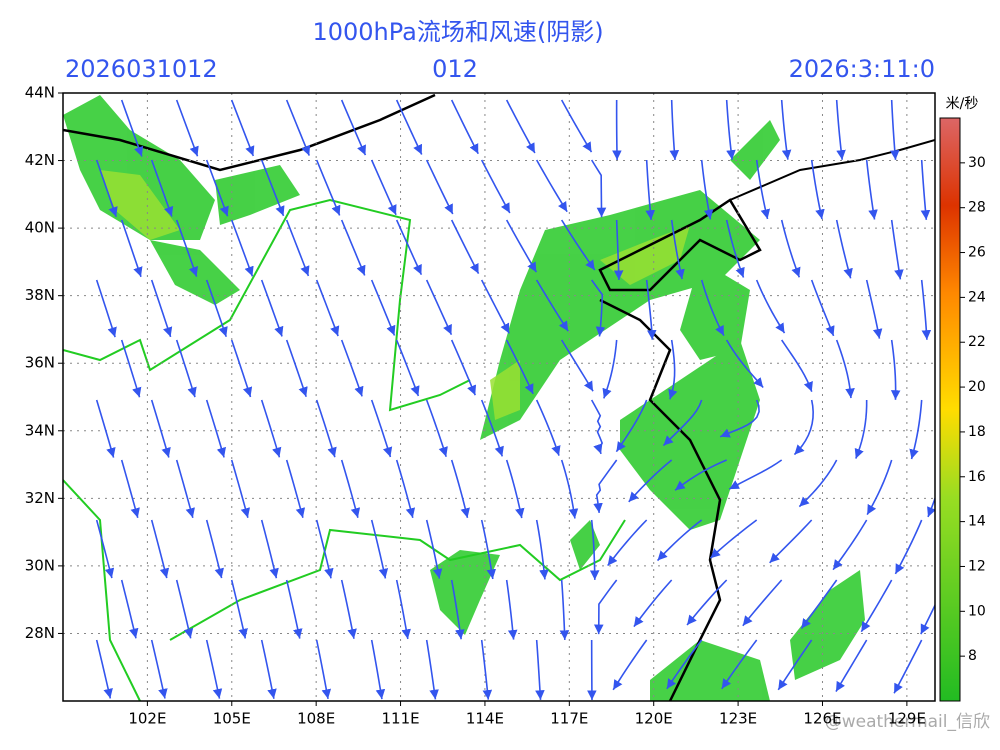 The width and height of the screenshot is (1000, 750). Describe the element at coordinates (832, 170) in the screenshot. I see `border` at that location.